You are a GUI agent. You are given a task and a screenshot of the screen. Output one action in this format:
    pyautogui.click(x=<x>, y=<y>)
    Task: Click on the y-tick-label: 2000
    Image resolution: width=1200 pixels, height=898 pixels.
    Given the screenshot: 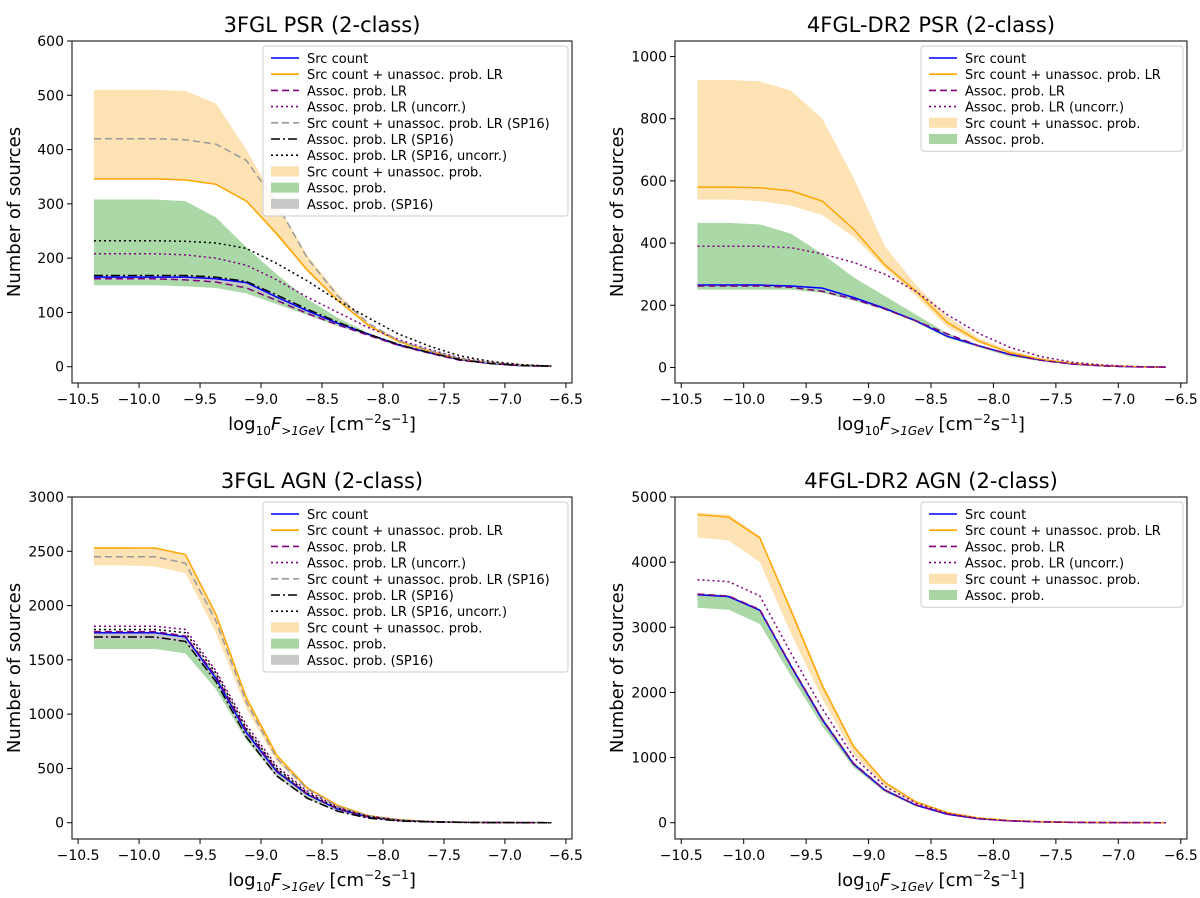 What is the action you would take?
    pyautogui.click(x=46, y=607)
    